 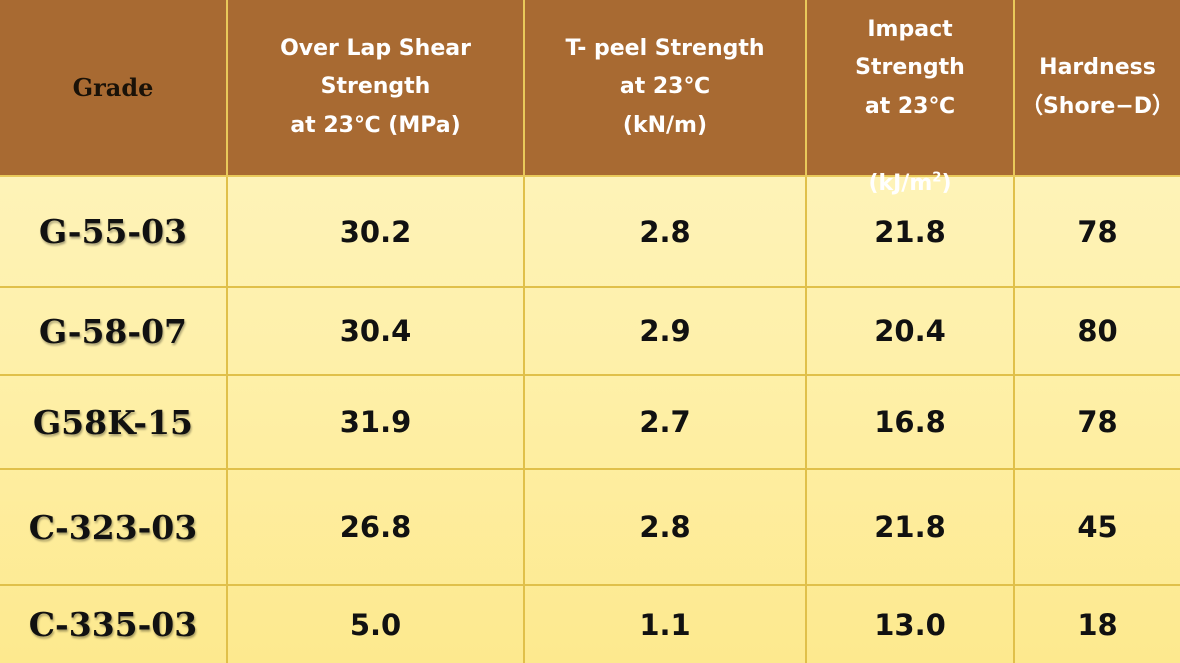 What do you see at coordinates (1097, 88) in the screenshot?
I see `header-hardness: Hardness （Shore−D）` at bounding box center [1097, 88].